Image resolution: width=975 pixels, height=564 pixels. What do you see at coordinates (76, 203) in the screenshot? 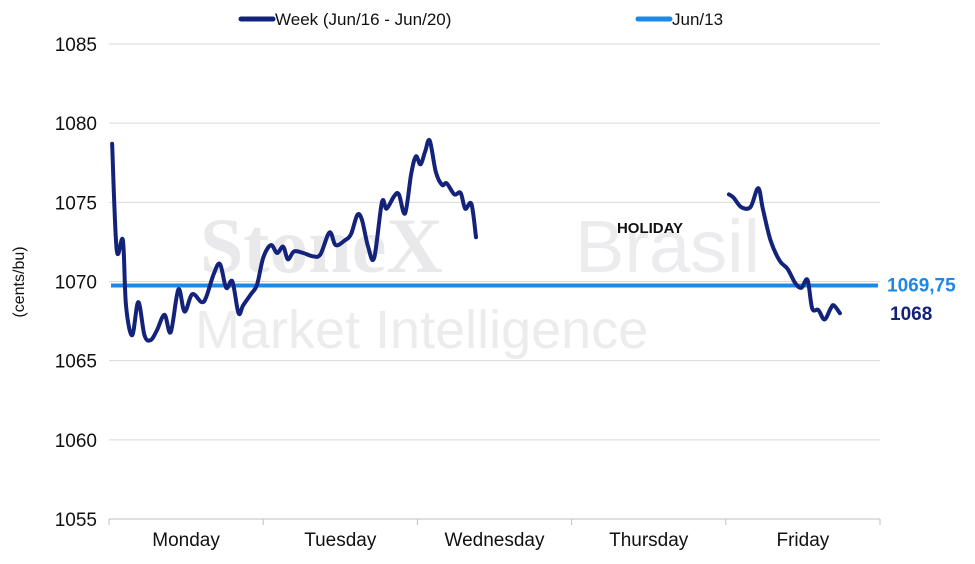
I see `y-tick-label-1075: 1075` at bounding box center [76, 203].